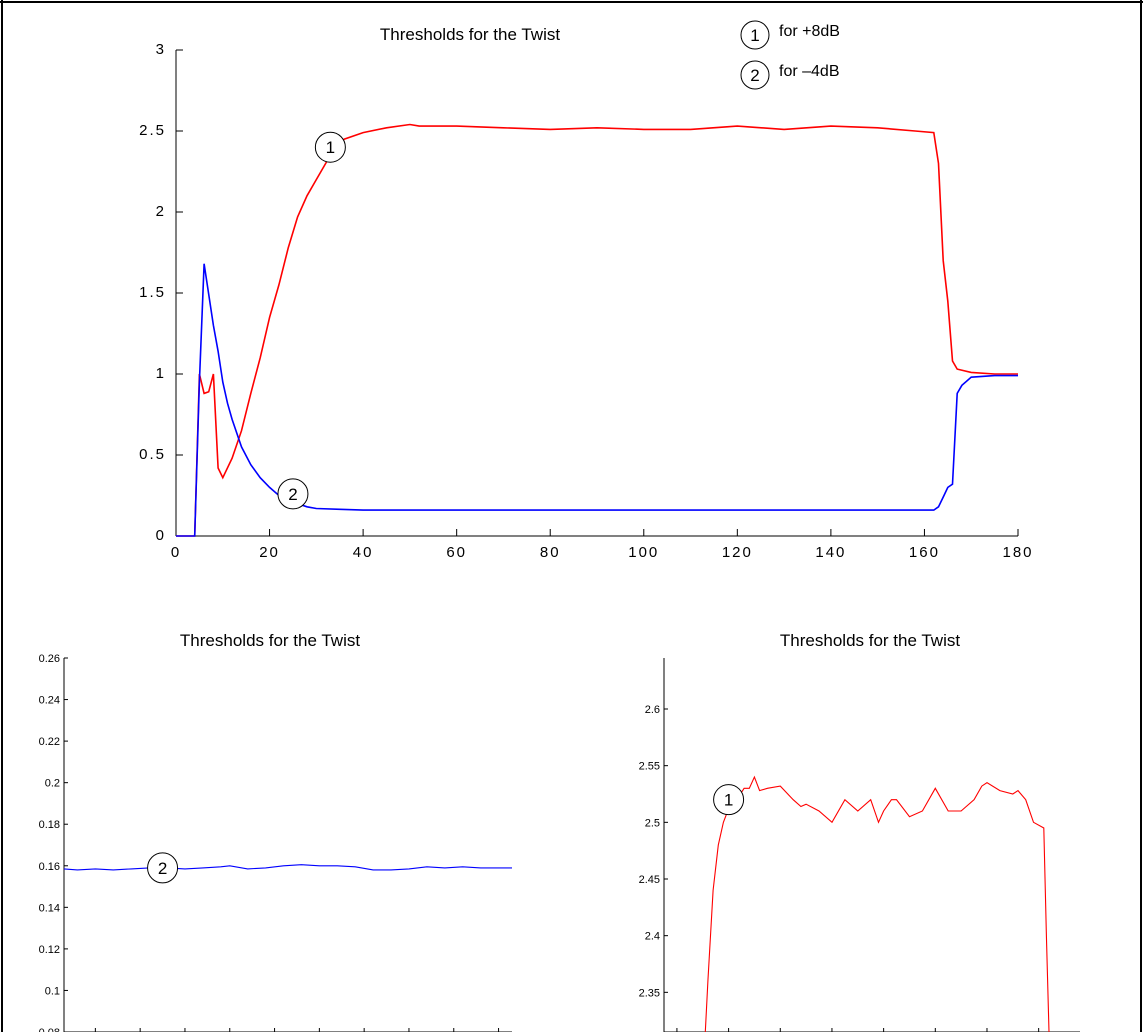 This screenshot has width=1143, height=1032. Describe the element at coordinates (161, 211) in the screenshot. I see `y-tick-label: 2` at that location.